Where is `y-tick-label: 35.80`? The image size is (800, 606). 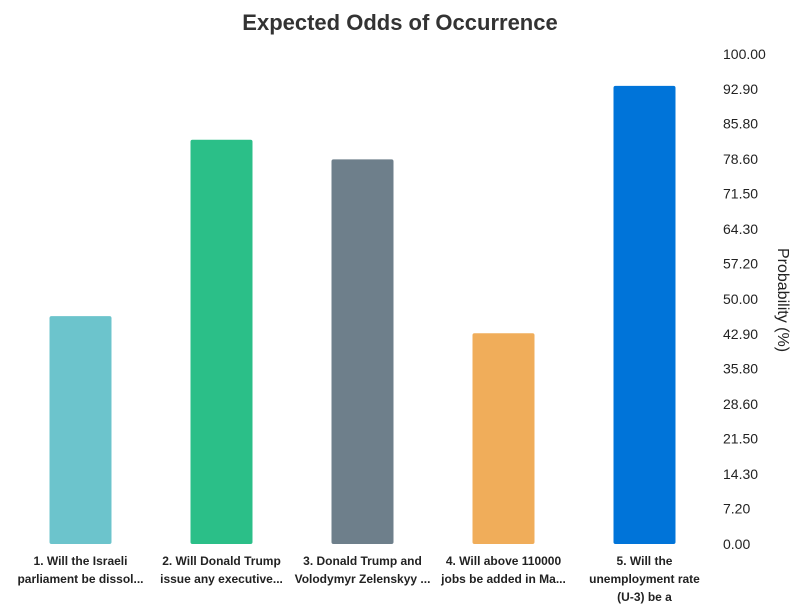 y-tick-label: 35.80 is located at coordinates (740, 369).